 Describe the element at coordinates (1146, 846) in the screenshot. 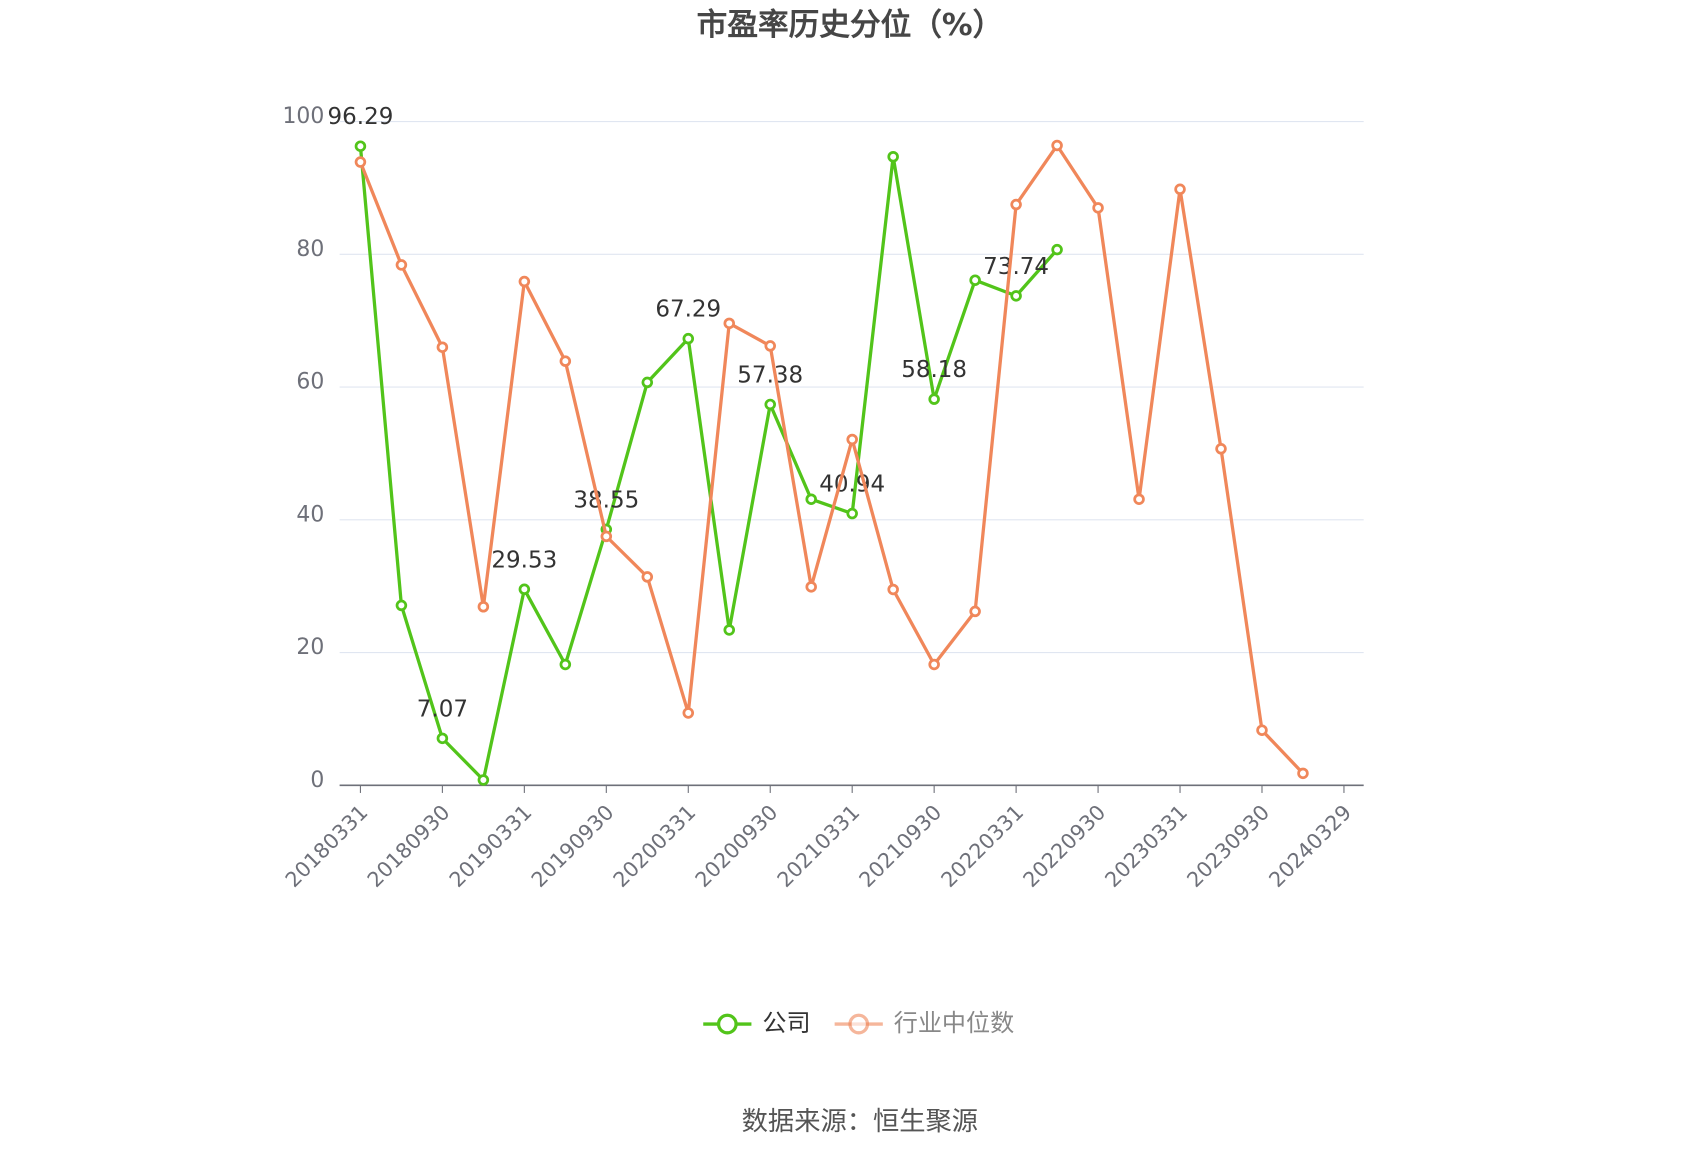

I see `x-tick-label: 20230331` at that location.